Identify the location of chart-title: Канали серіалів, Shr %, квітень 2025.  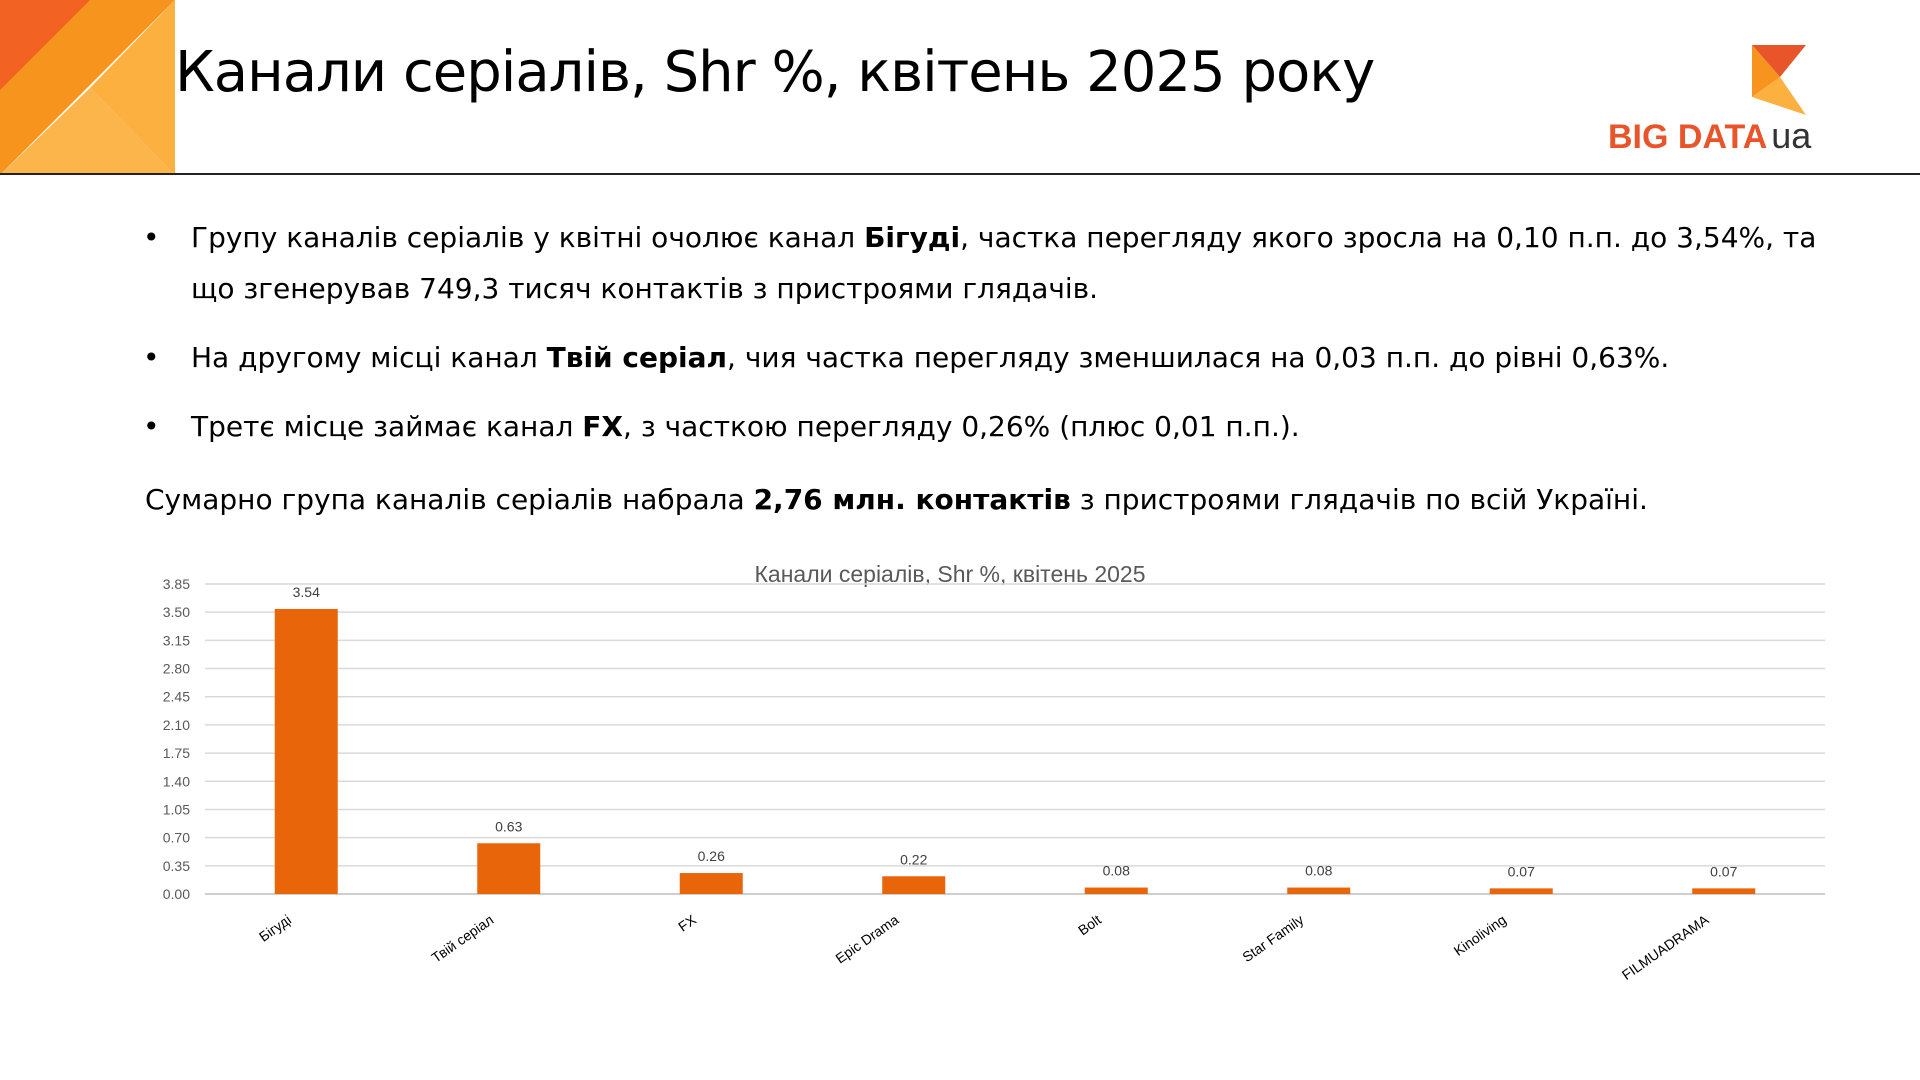
(950, 574).